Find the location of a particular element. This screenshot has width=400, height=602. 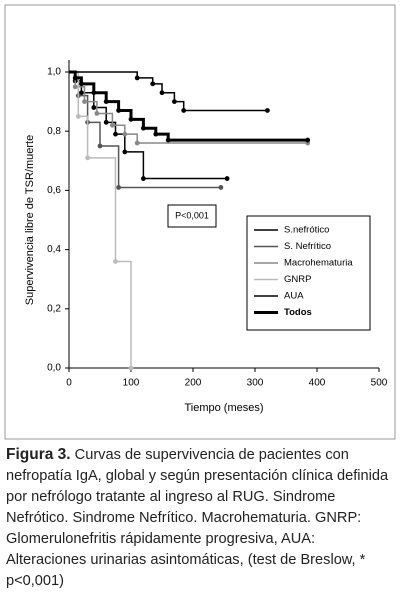

y-tick-label: 0,0 is located at coordinates (54, 368).